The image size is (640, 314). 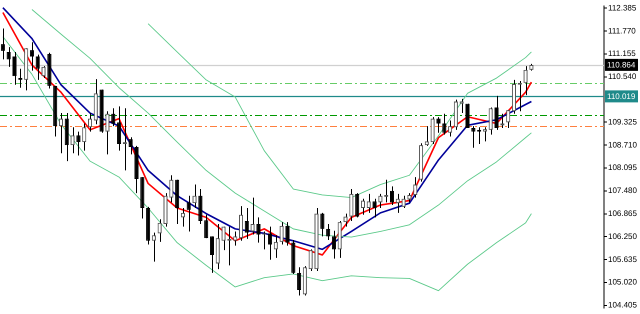 What do you see at coordinates (623, 191) in the screenshot?
I see `y-tick-label: 107.480` at bounding box center [623, 191].